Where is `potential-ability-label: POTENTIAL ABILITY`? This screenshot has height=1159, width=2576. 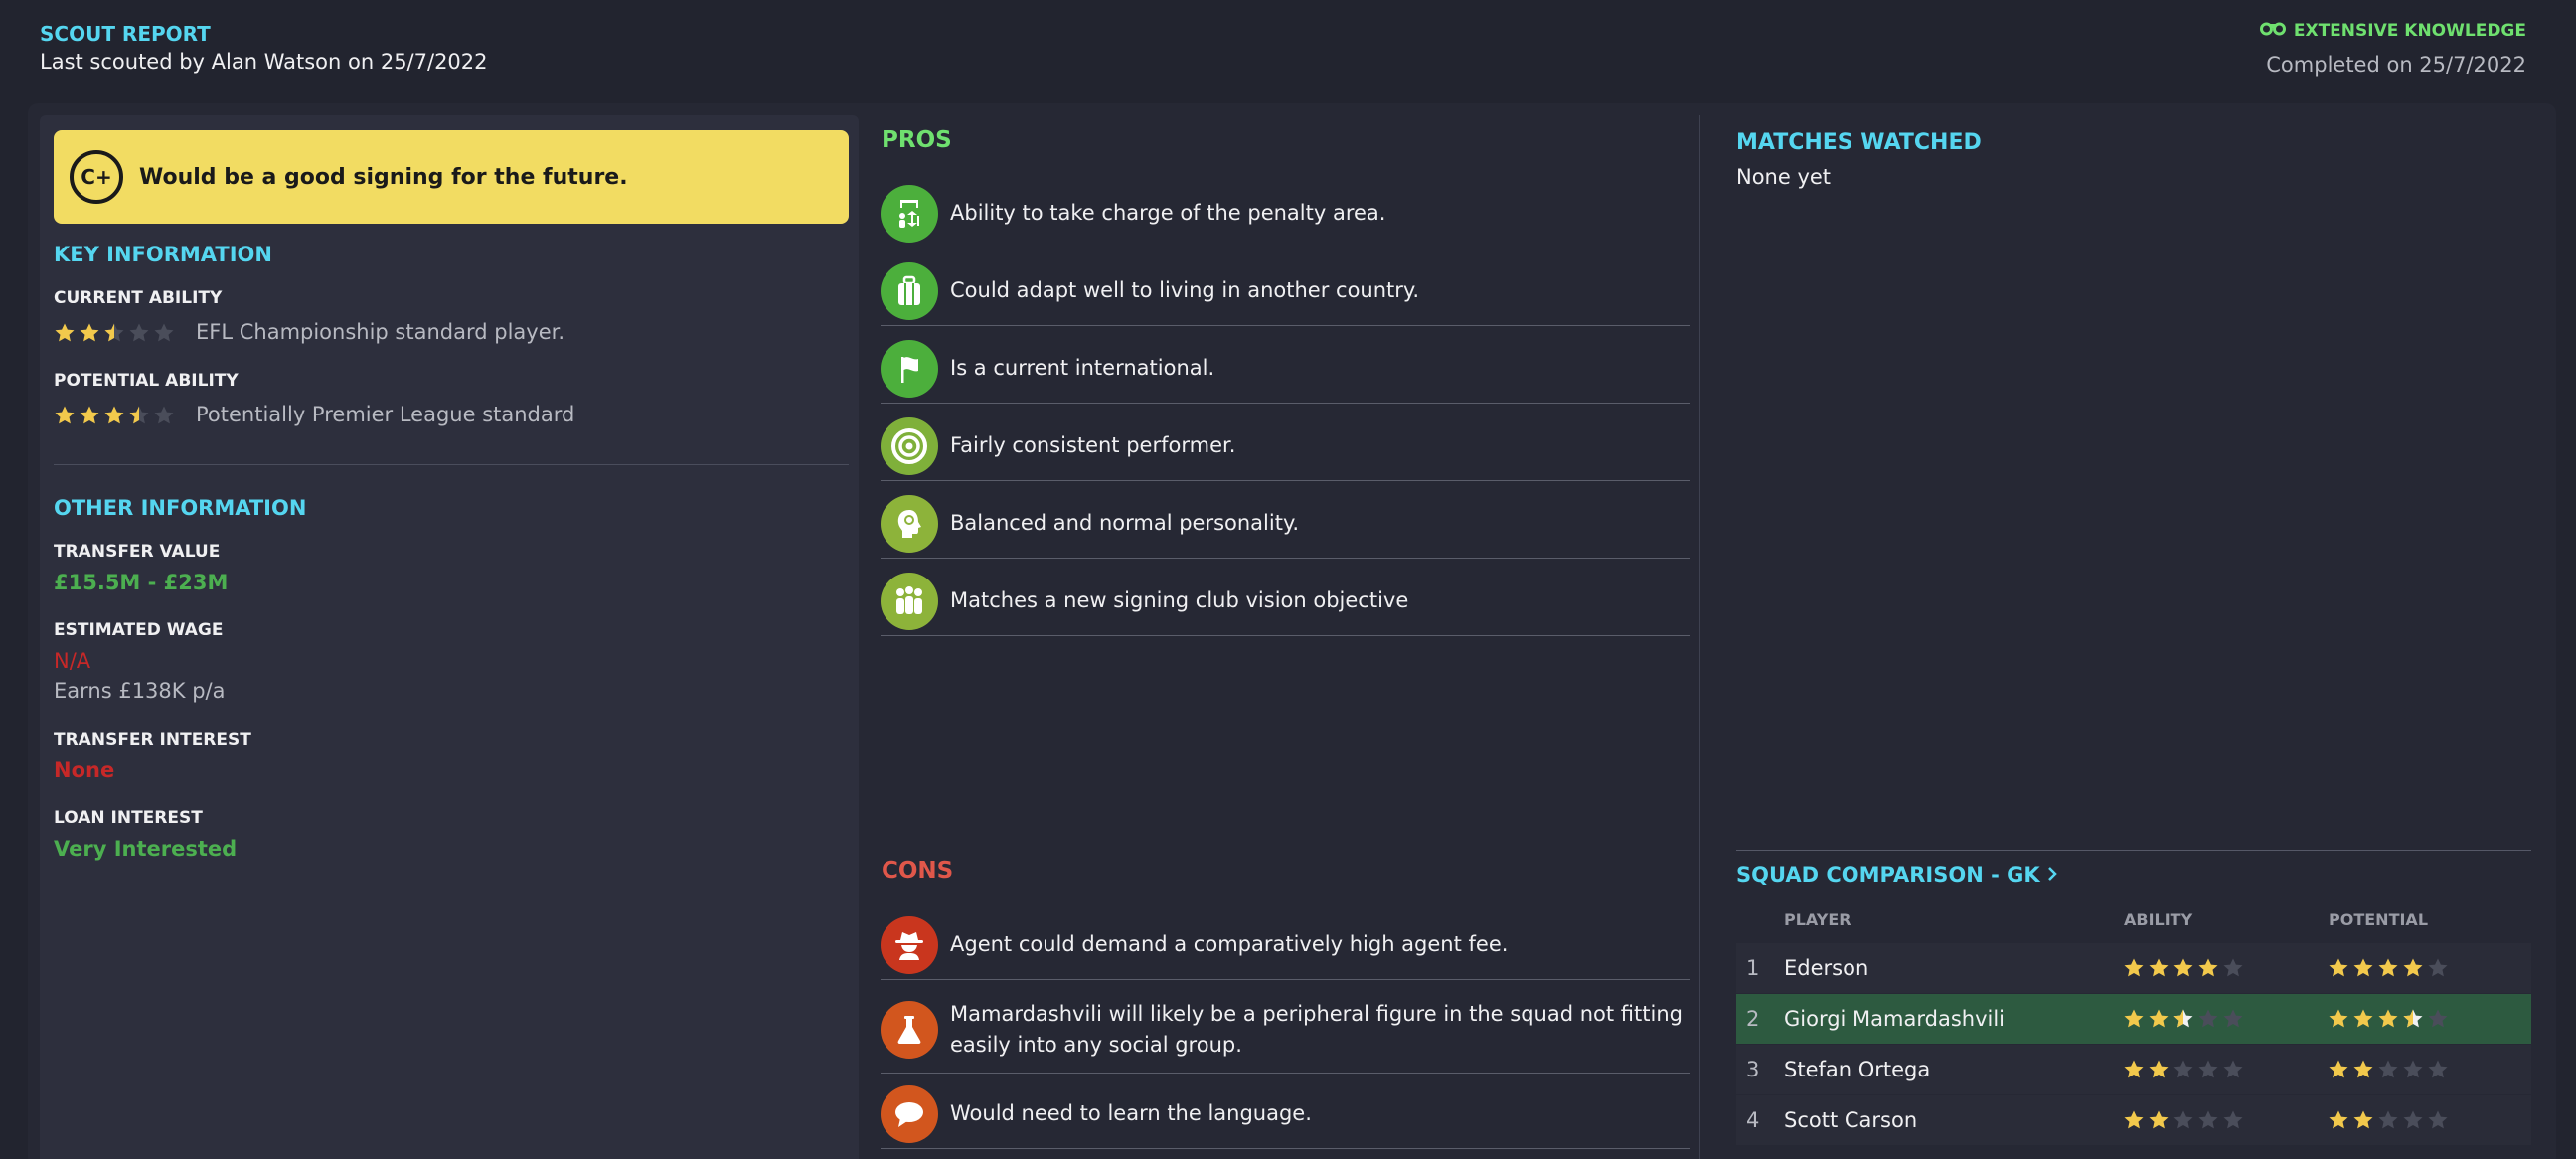 potential-ability-label: POTENTIAL ABILITY is located at coordinates (146, 381).